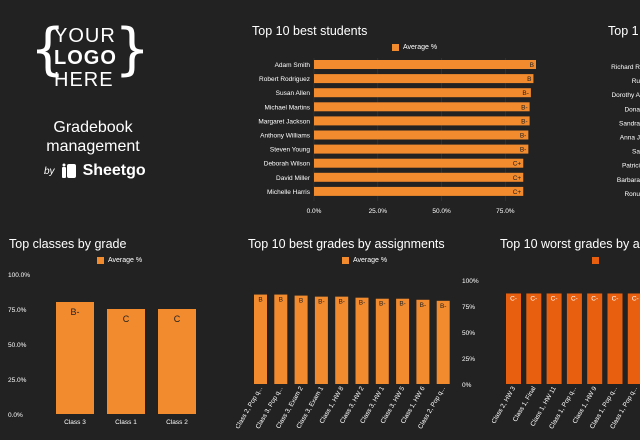  Describe the element at coordinates (93, 146) in the screenshot. I see `app-title-line-2: management` at that location.